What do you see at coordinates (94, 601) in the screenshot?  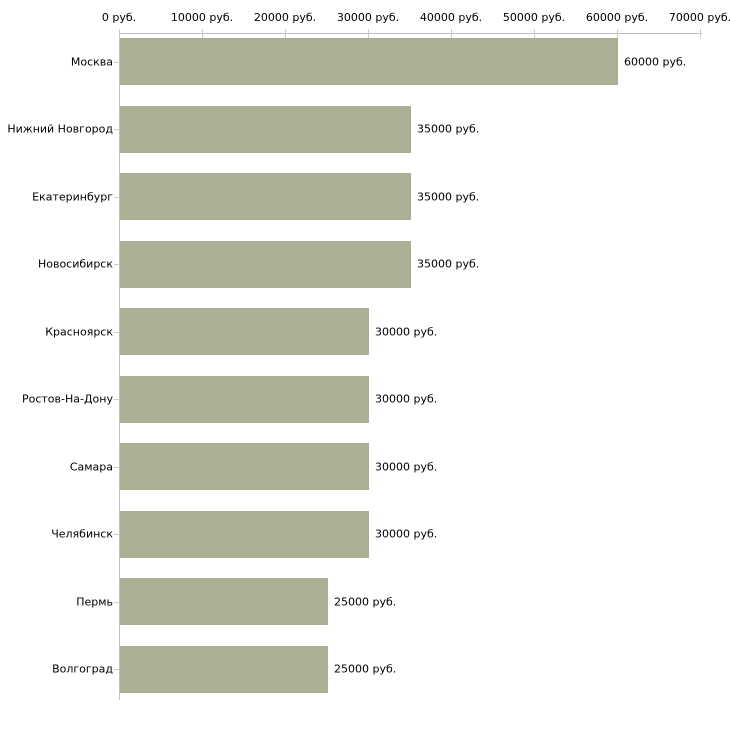 I see `category-label: Пермь` at bounding box center [94, 601].